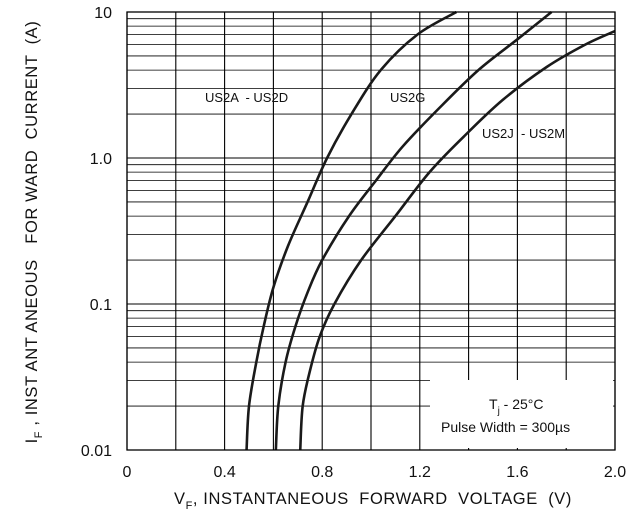 The height and width of the screenshot is (516, 637). Describe the element at coordinates (375, 472) in the screenshot. I see `x-tick-labels: 0 0.4 0.8 1.2 1.6 2.0` at that location.